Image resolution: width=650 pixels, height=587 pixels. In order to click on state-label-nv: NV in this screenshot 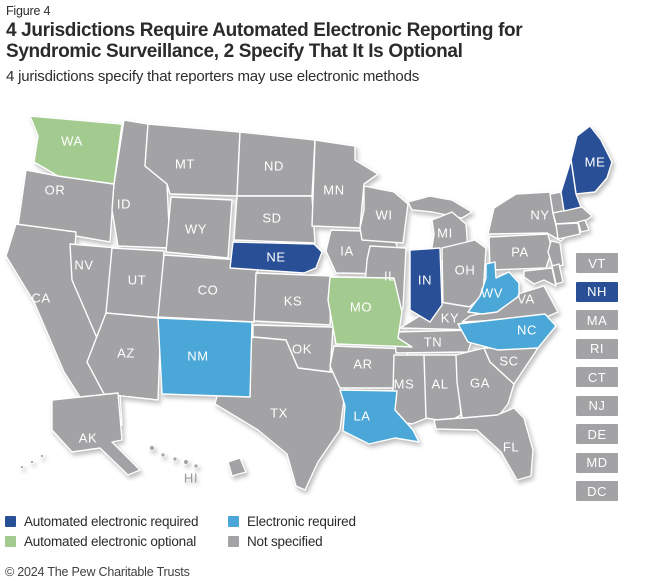, I will do `click(83, 265)`.